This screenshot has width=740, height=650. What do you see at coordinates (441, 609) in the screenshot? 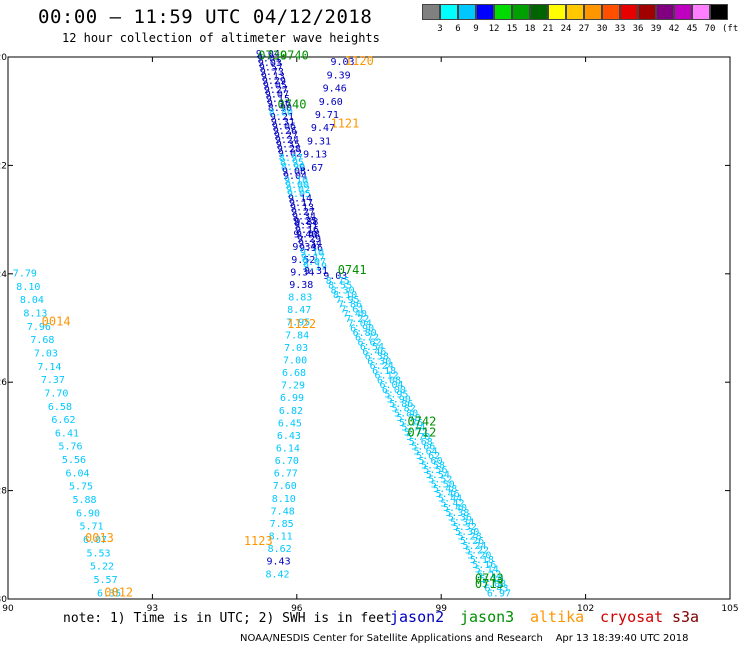
I see `x-tick-label: 99` at bounding box center [441, 609].